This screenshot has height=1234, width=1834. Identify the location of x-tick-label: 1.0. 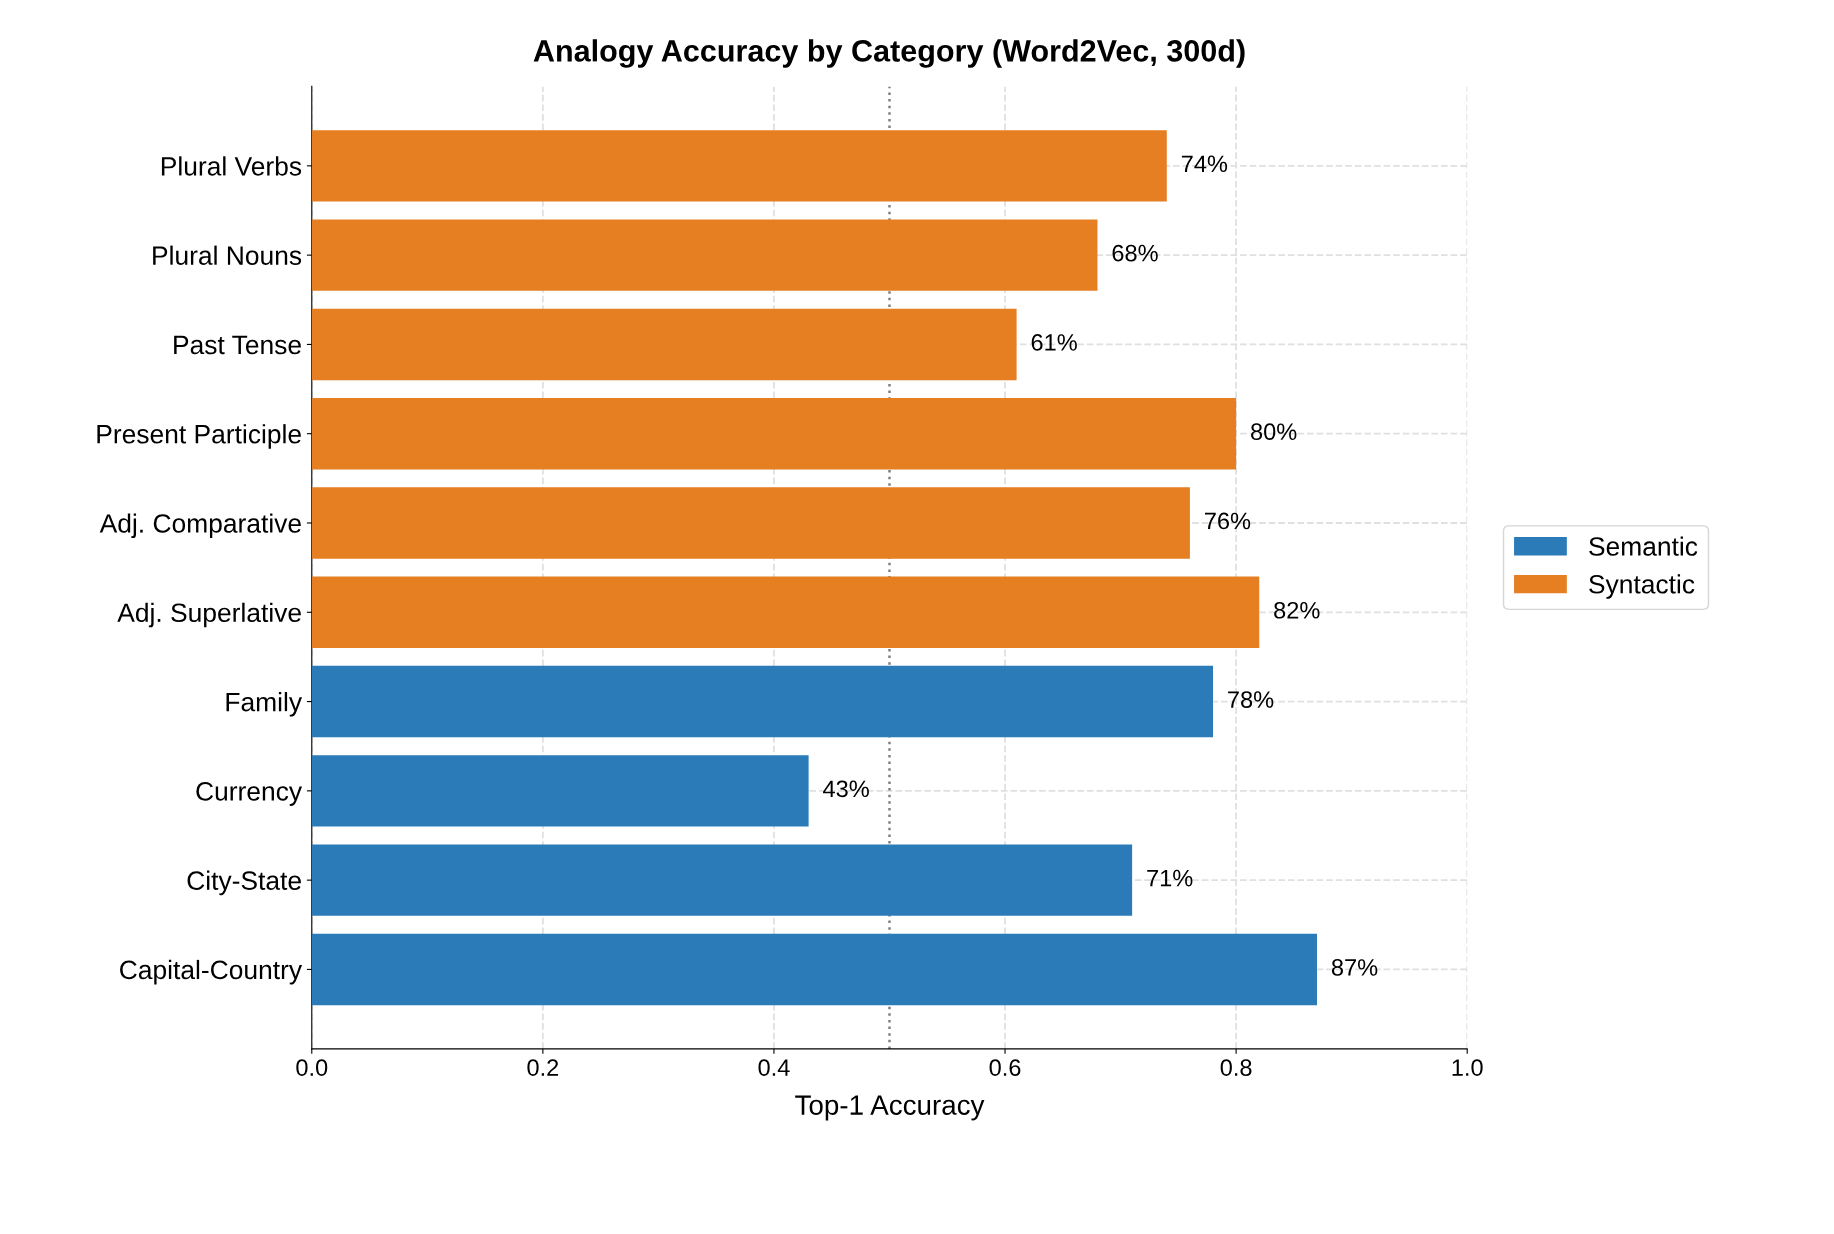
(1467, 1067).